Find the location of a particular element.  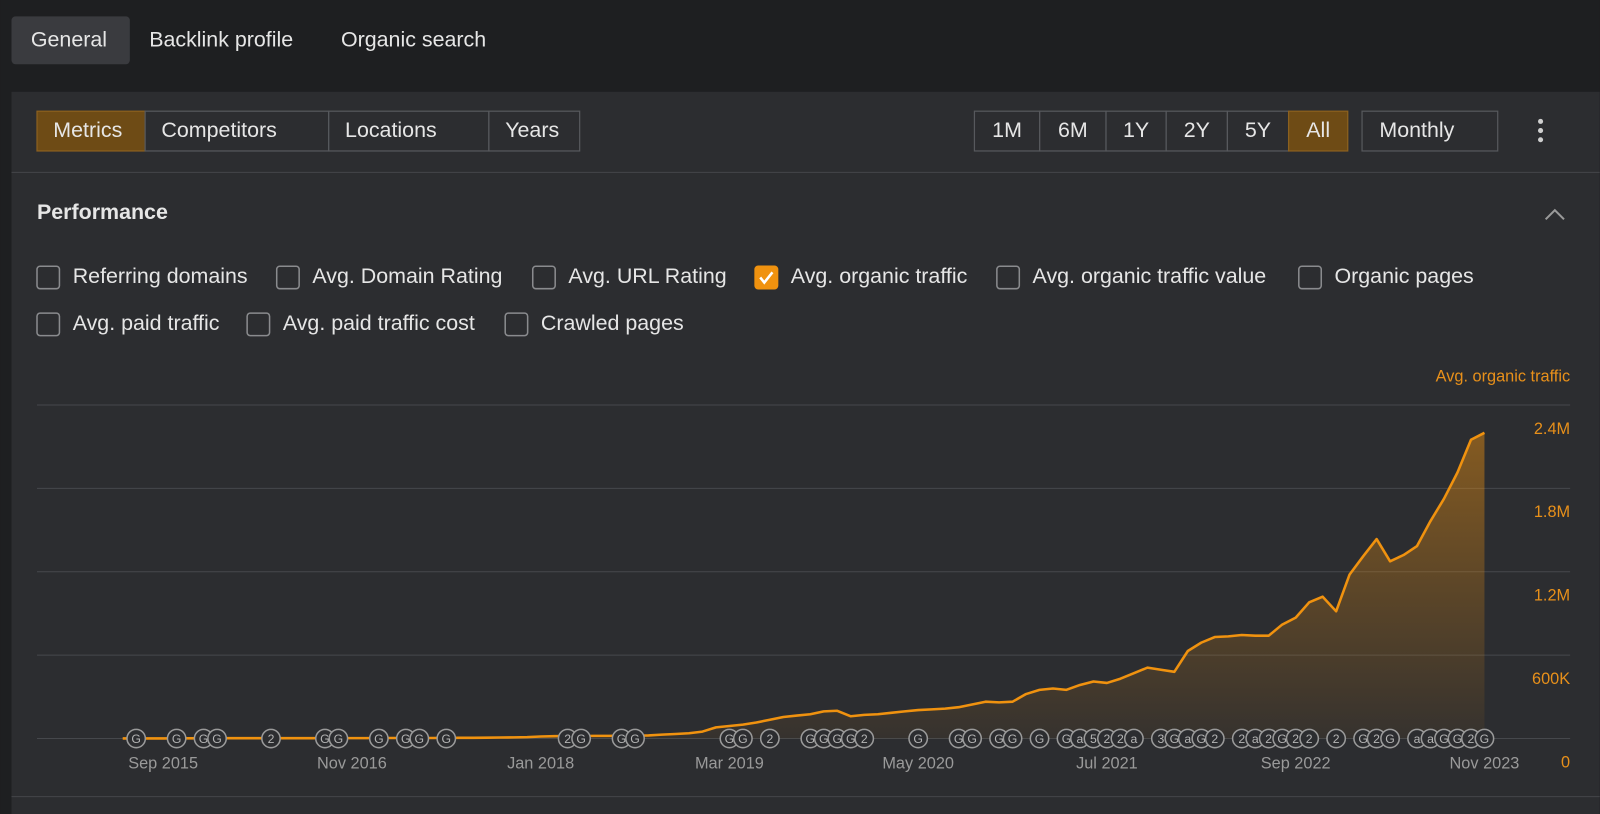

y-tick-label: 600K is located at coordinates (1551, 679).